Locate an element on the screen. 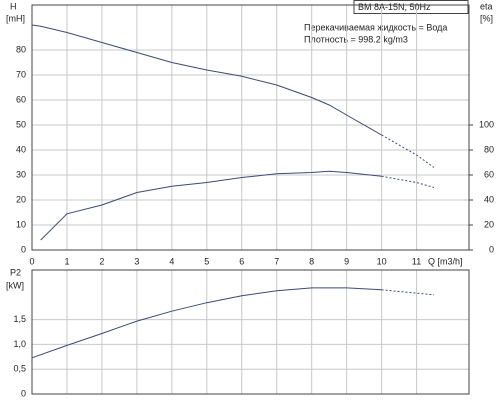 This screenshot has width=500, height=400. x-tick-label: 1 is located at coordinates (66, 261).